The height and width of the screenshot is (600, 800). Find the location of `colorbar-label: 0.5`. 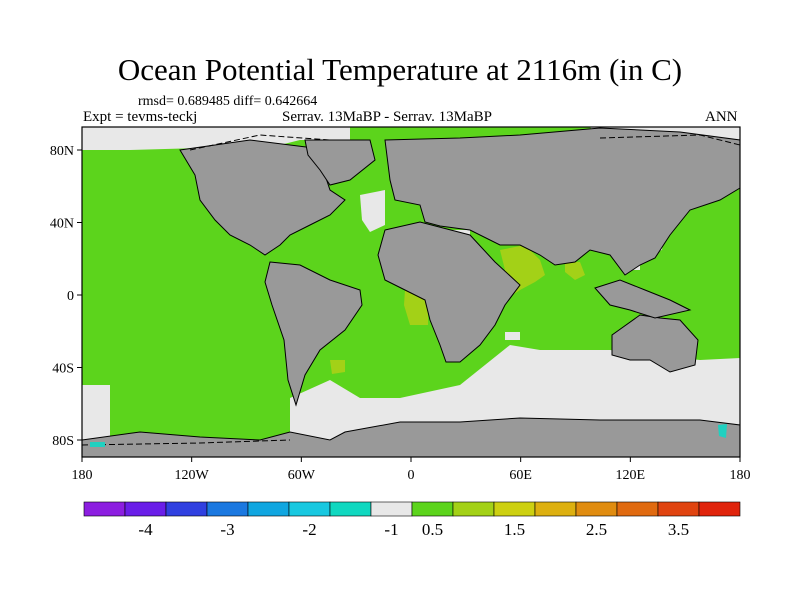

colorbar-label: 0.5 is located at coordinates (432, 529).